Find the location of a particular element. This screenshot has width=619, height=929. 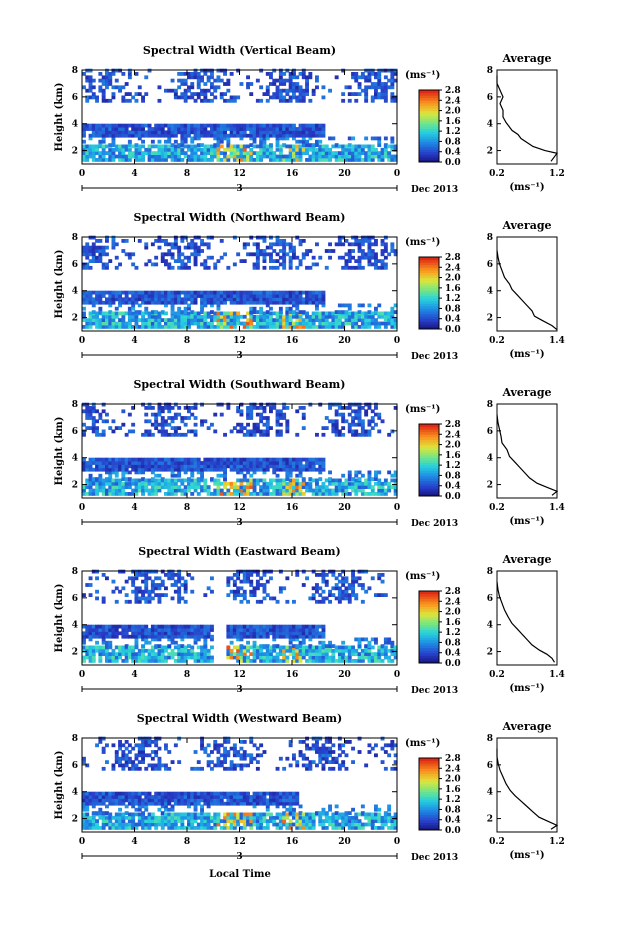

colorbar-segment is located at coordinates (429, 469).